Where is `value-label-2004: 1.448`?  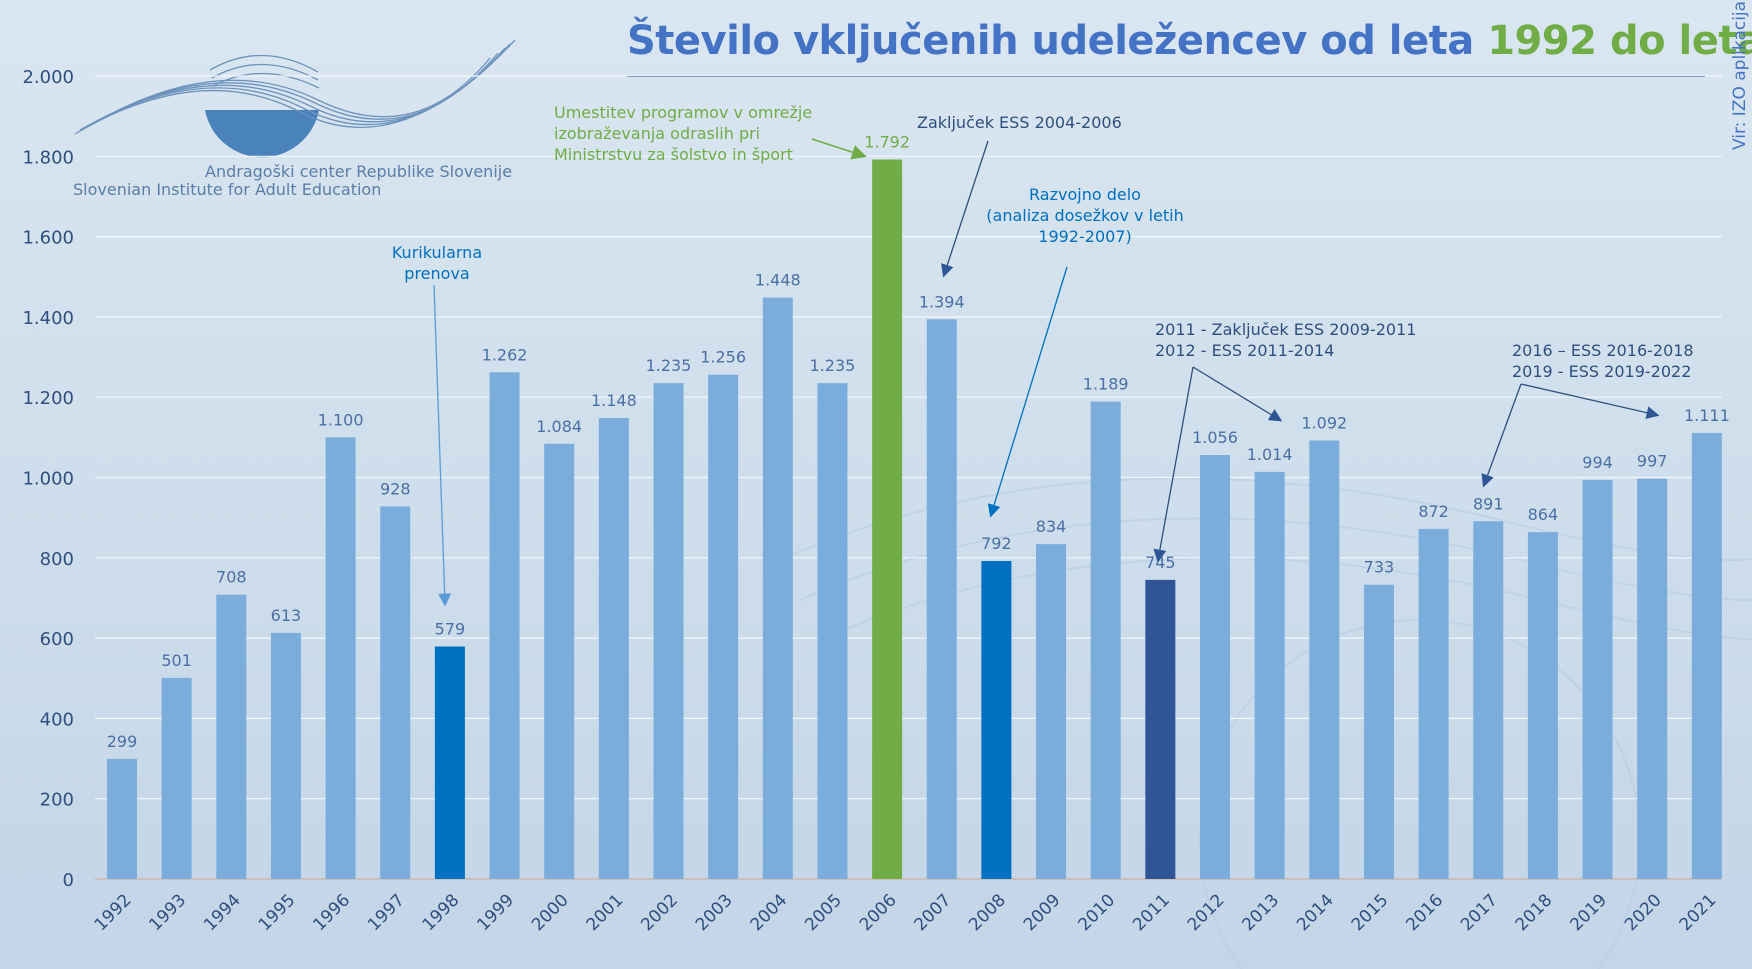
value-label-2004: 1.448 is located at coordinates (778, 280).